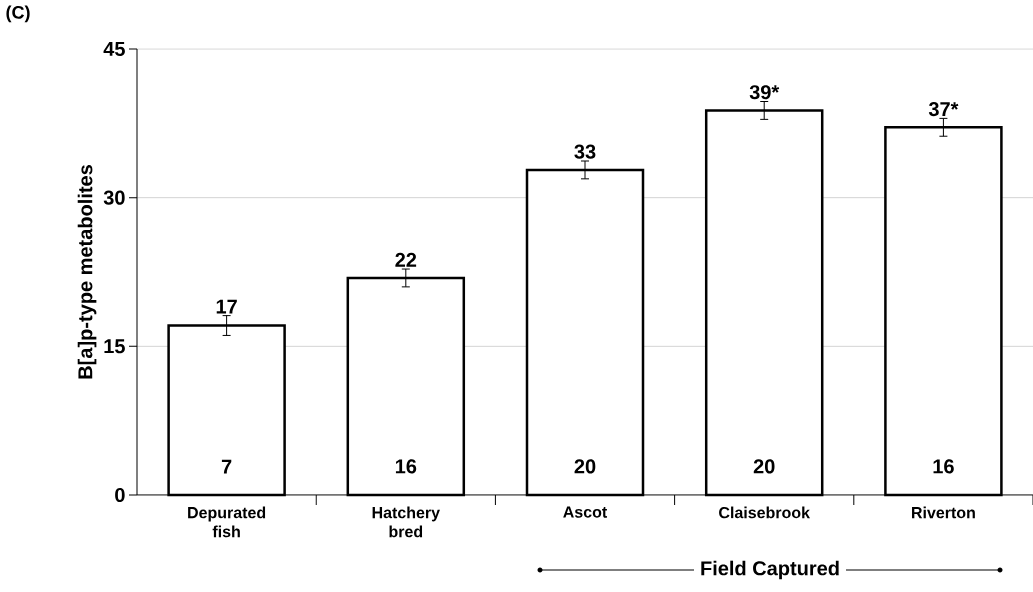 The image size is (1033, 592). Describe the element at coordinates (943, 109) in the screenshot. I see `data-label: 37*` at that location.